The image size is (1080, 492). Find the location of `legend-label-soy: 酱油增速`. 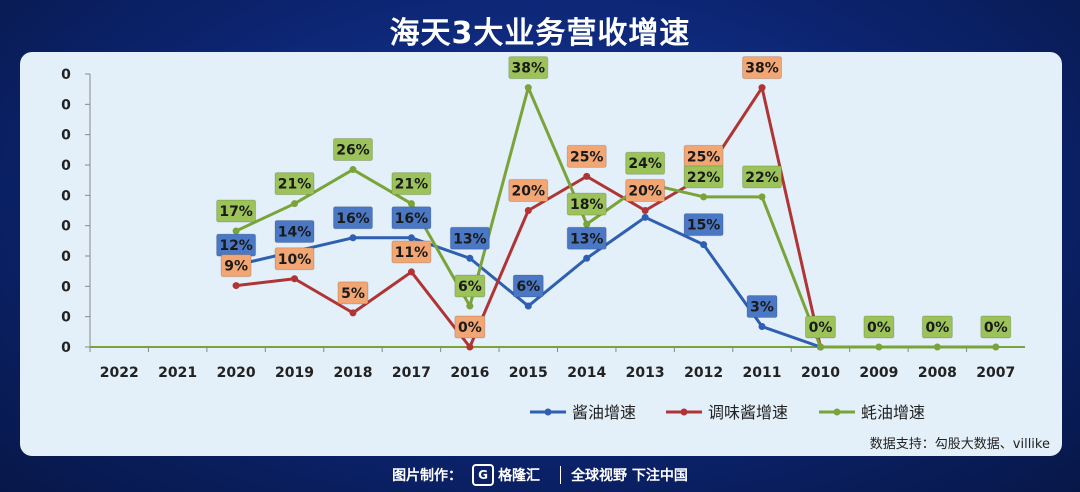

legend-label-soy: 酱油增速 is located at coordinates (604, 412).